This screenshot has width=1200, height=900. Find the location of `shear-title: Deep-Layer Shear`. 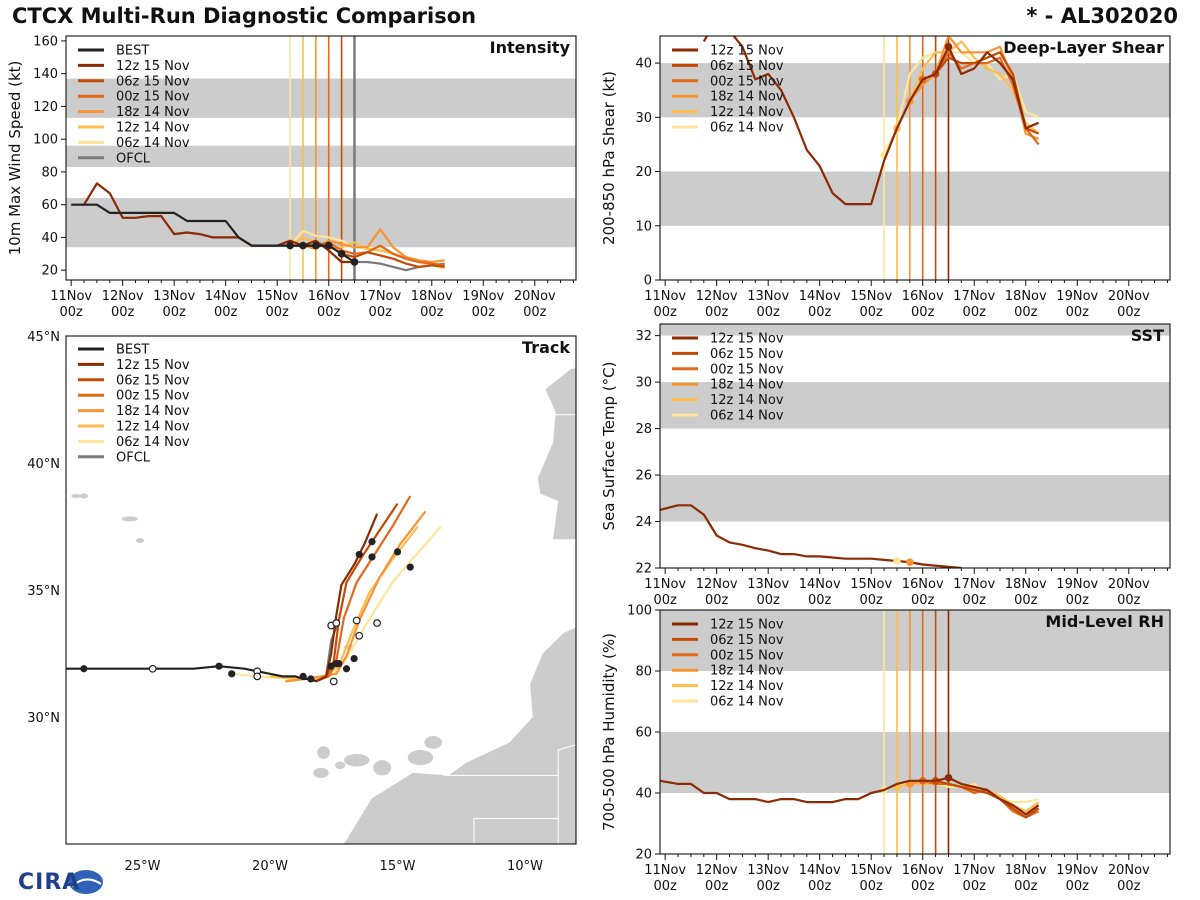

shear-title: Deep-Layer Shear is located at coordinates (1083, 47).